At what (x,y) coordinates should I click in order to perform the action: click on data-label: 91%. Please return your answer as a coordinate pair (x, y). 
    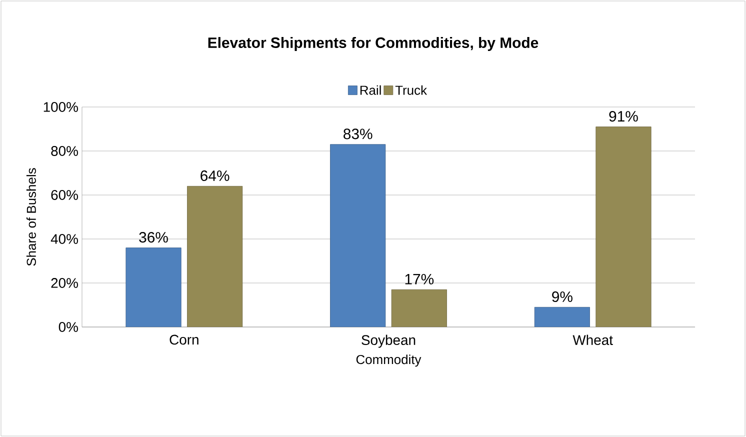
    Looking at the image, I should click on (623, 116).